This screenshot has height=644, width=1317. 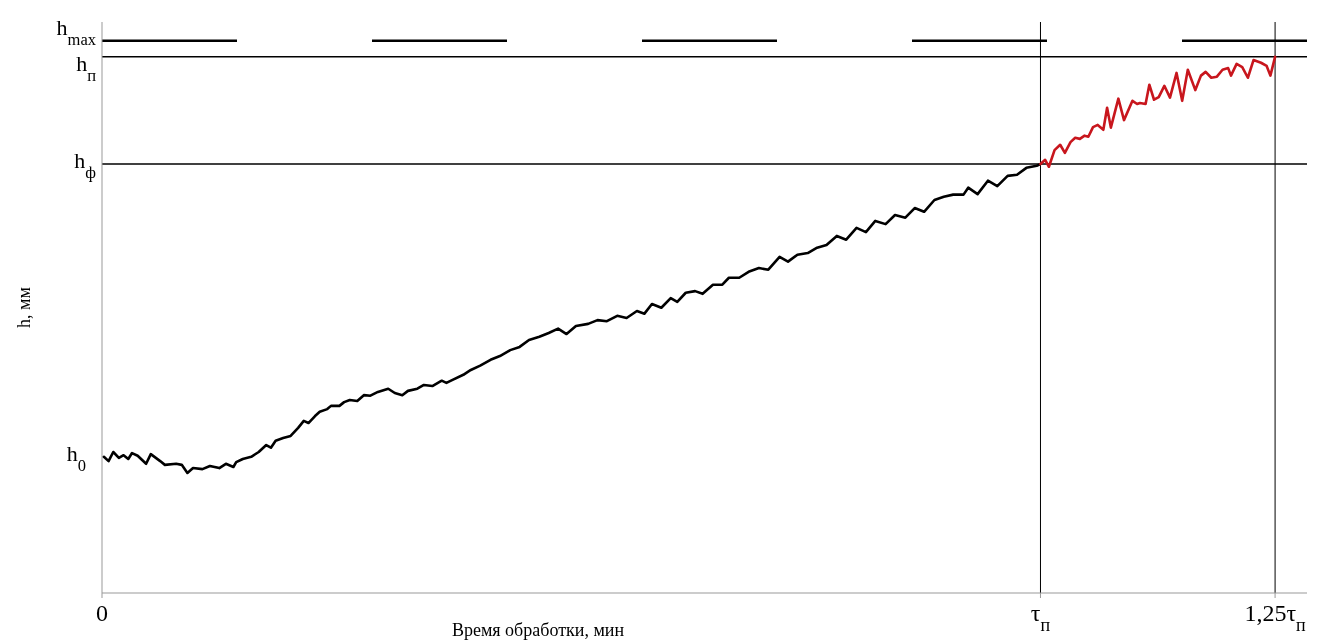 What do you see at coordinates (86, 68) in the screenshot?
I see `ref-line-label: h$_{п}$` at bounding box center [86, 68].